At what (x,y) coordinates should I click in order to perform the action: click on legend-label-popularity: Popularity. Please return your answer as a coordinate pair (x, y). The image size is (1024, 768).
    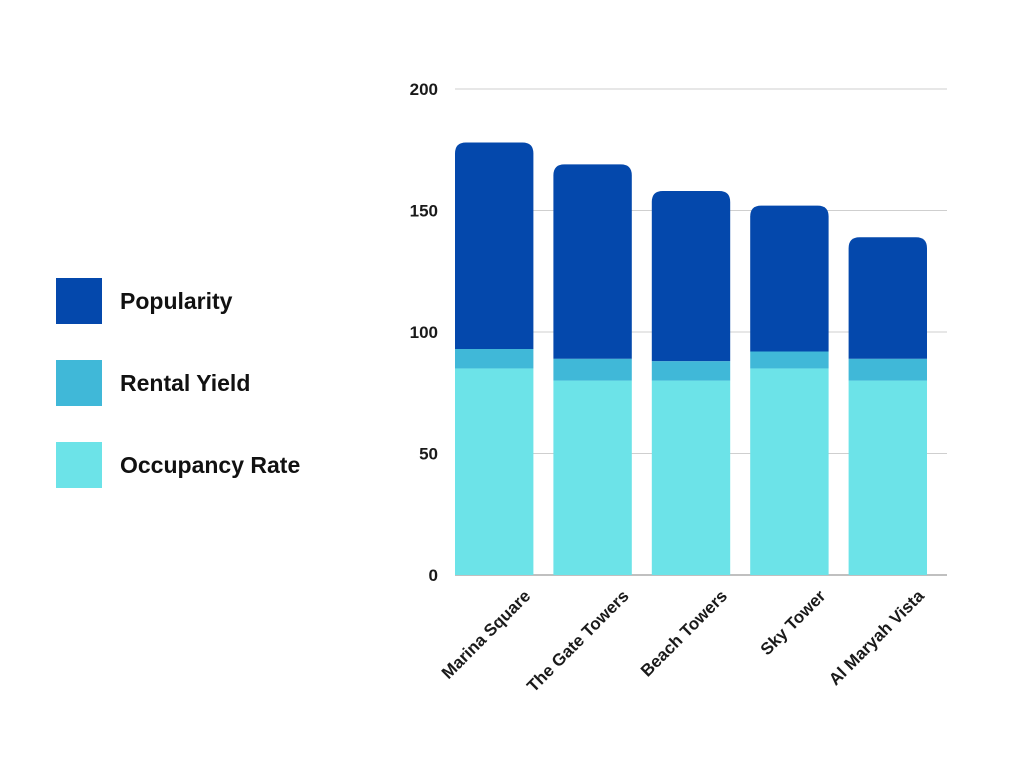
    Looking at the image, I should click on (176, 300).